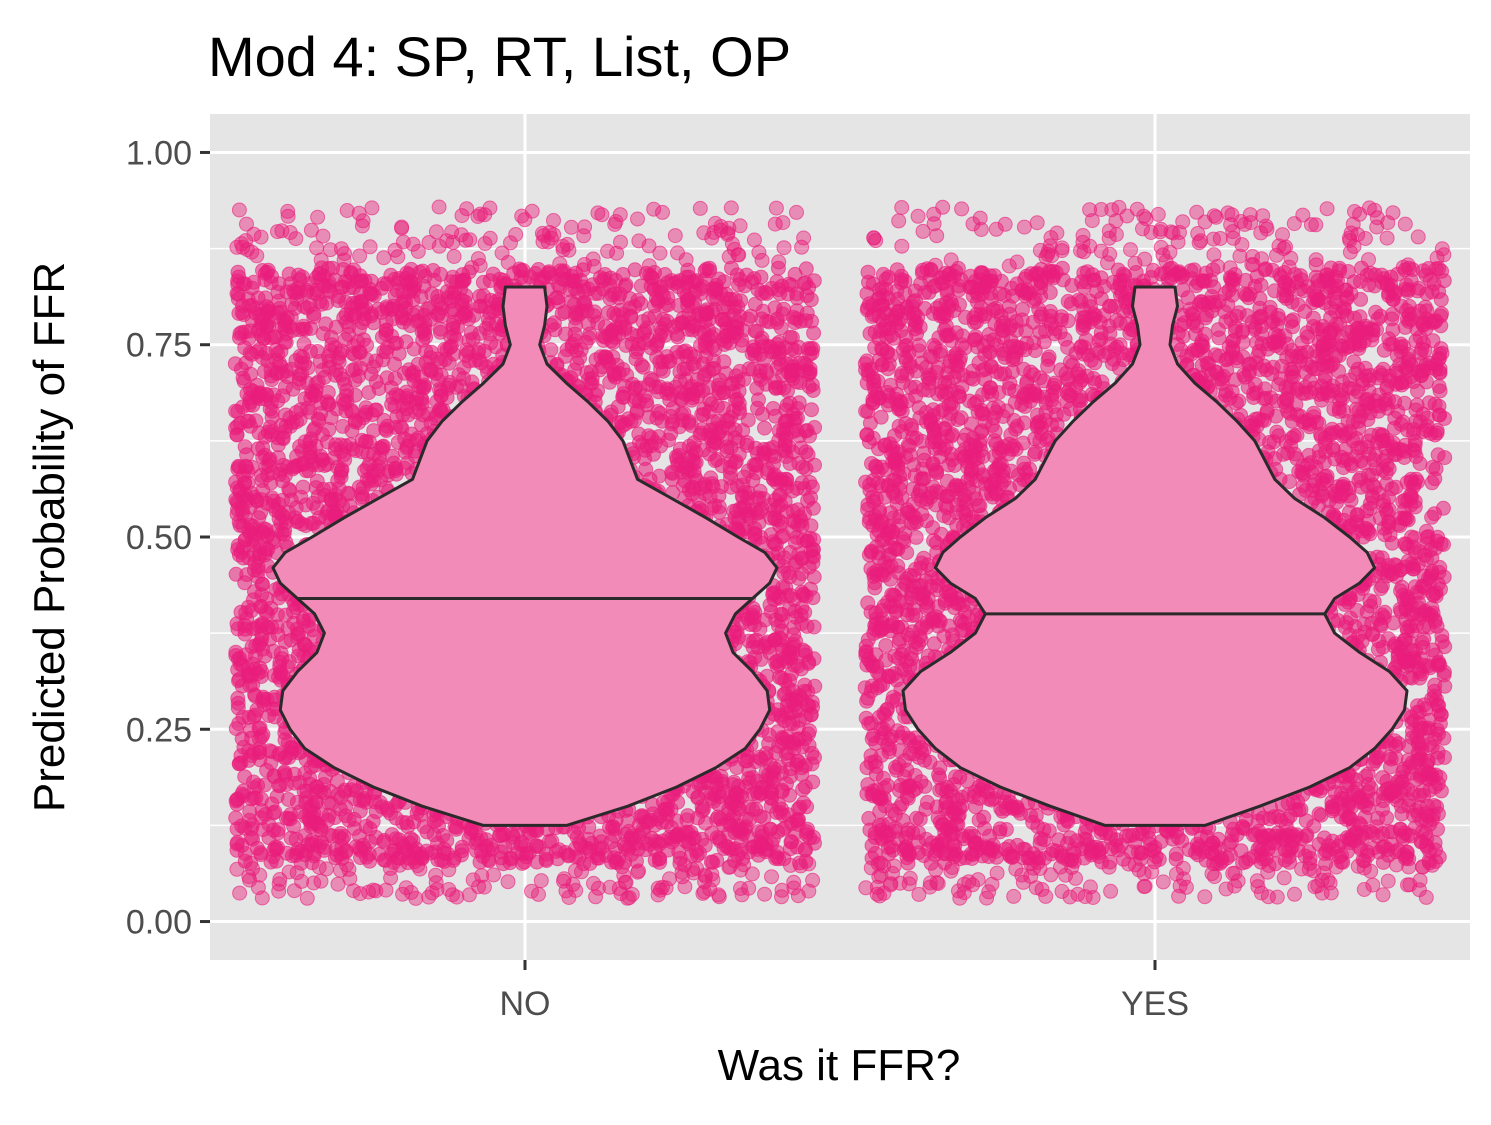  What do you see at coordinates (499, 56) in the screenshot?
I see `chart-title: Mod 4: SP, RT, List, OP` at bounding box center [499, 56].